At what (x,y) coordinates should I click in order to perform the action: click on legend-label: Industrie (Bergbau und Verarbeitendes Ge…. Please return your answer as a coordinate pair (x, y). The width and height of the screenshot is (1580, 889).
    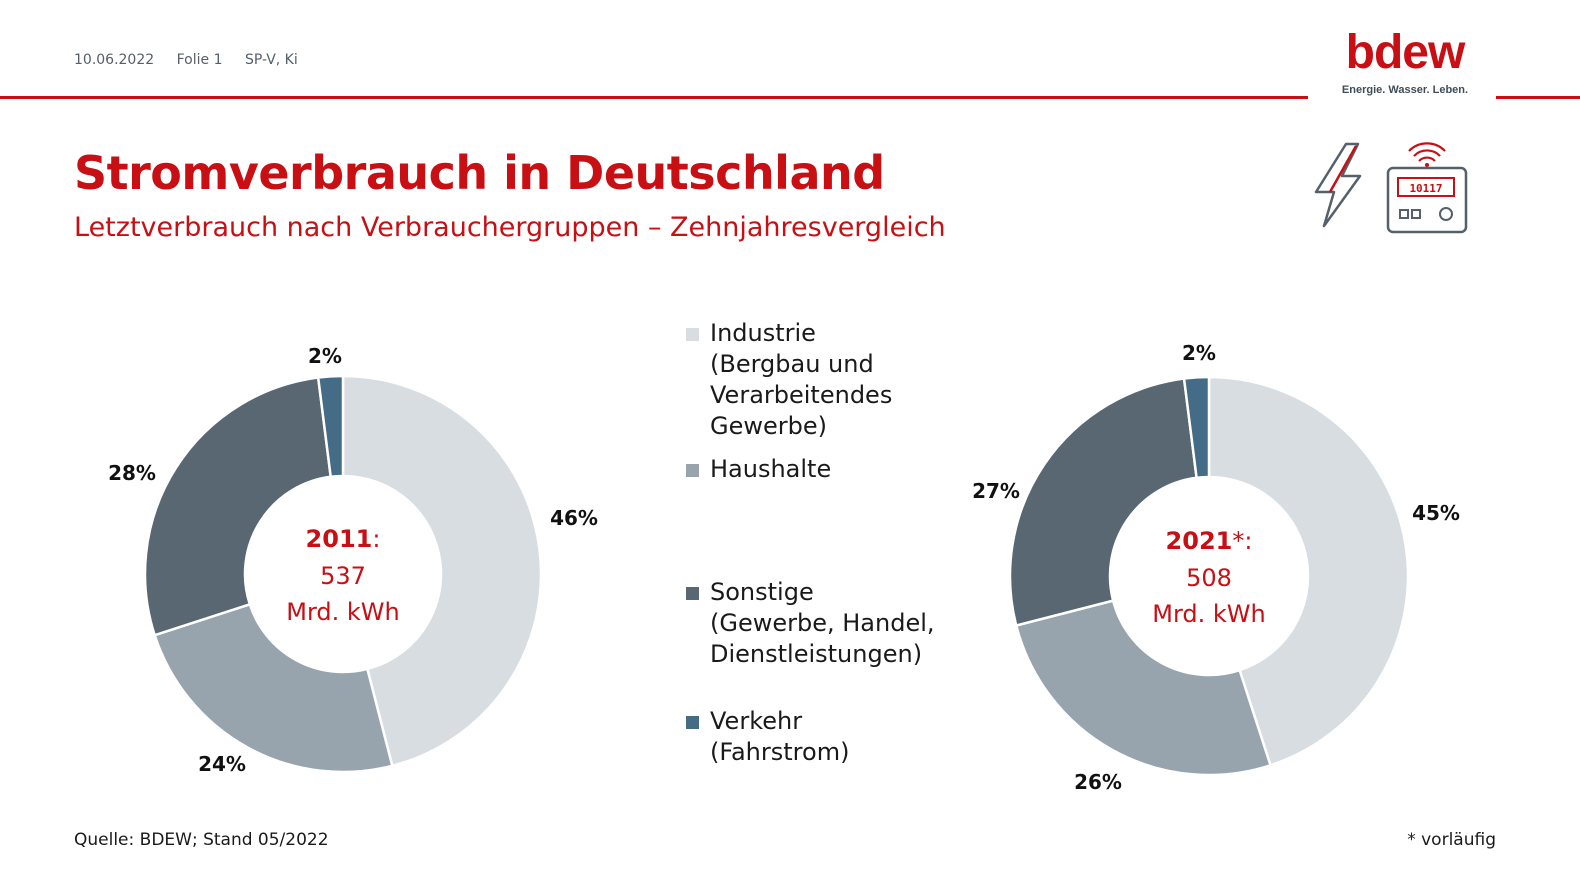
    Looking at the image, I should click on (801, 379).